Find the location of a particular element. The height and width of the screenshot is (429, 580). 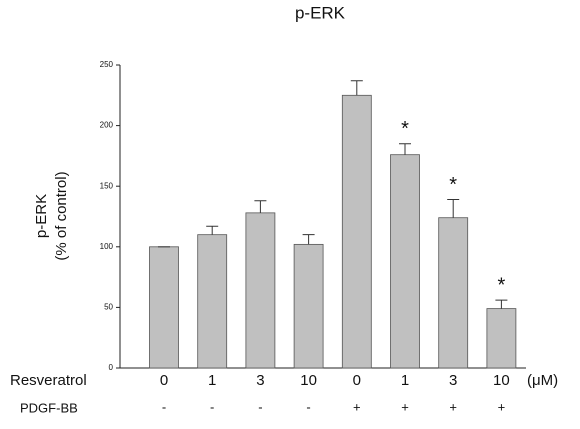

y-axis-label: p-ERK is located at coordinates (41, 216).